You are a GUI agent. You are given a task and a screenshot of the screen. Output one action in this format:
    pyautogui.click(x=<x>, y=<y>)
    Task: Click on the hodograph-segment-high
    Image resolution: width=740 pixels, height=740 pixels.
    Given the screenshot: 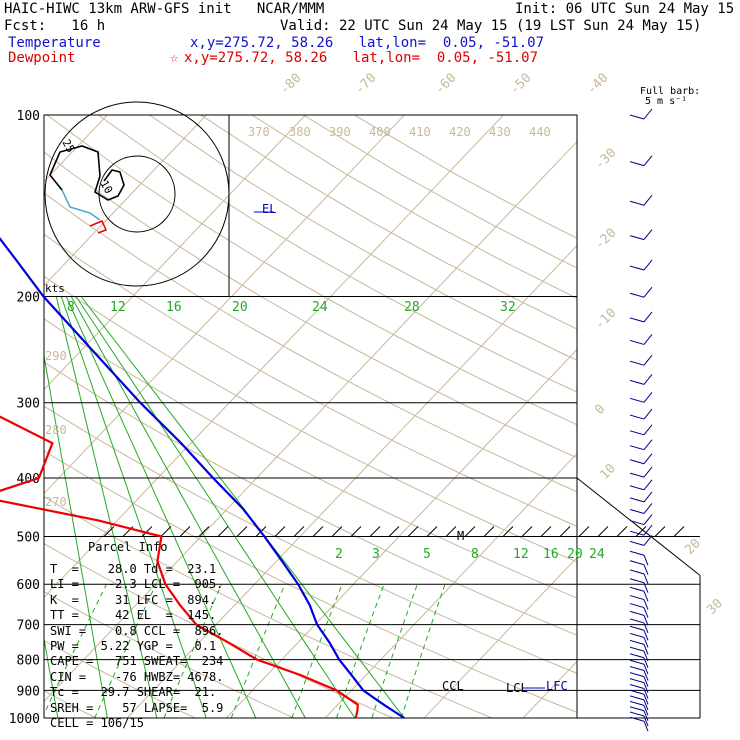 What is the action you would take?
    pyautogui.click(x=87, y=173)
    